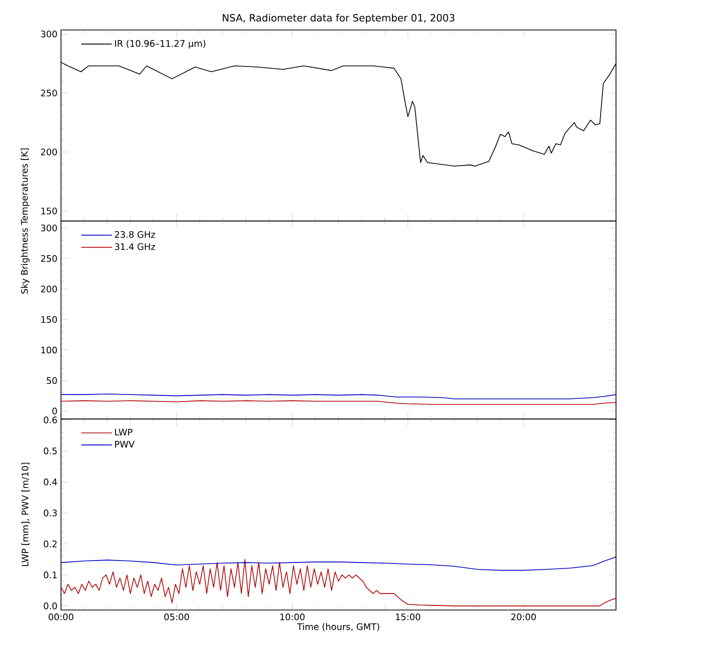 Image resolution: width=710 pixels, height=647 pixels. What do you see at coordinates (123, 432) in the screenshot?
I see `legend-label: LWP` at bounding box center [123, 432].